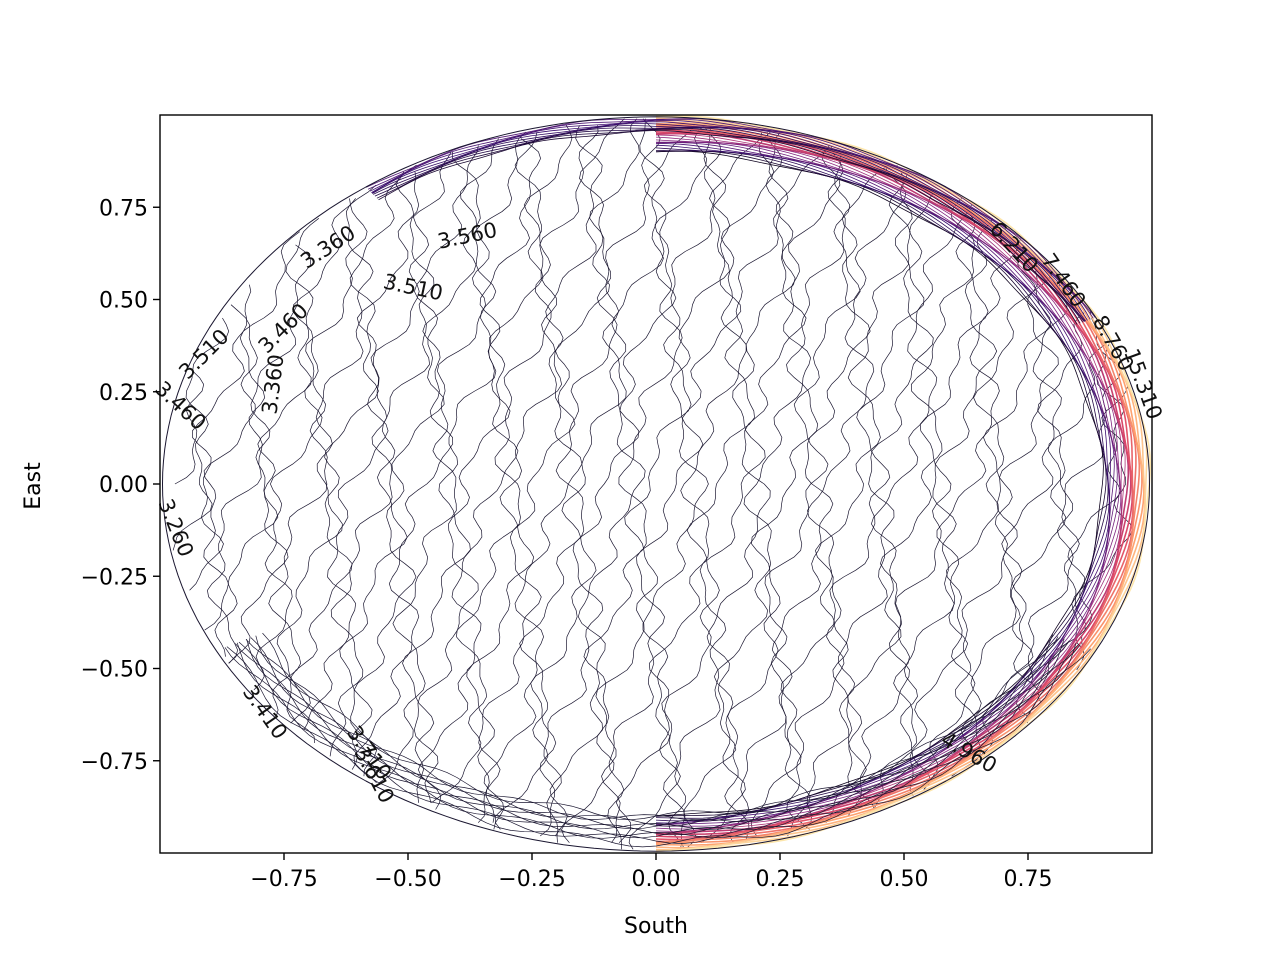 The width and height of the screenshot is (1280, 960). What do you see at coordinates (656, 926) in the screenshot?
I see `x-axis-label: South` at bounding box center [656, 926].